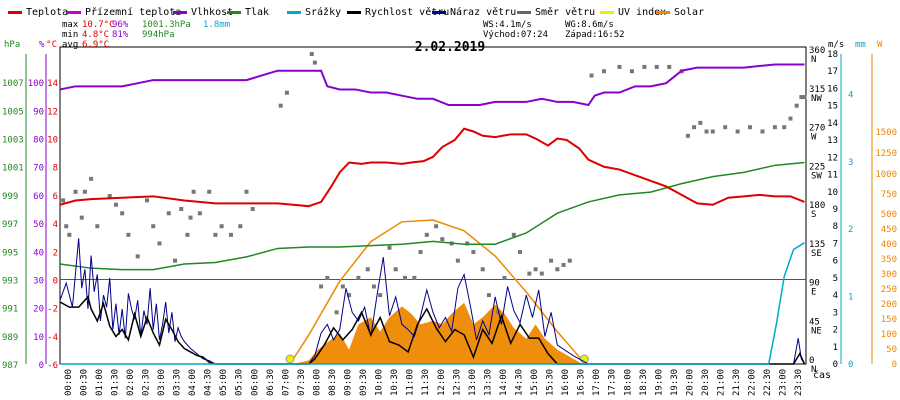 Image resolution: width=900 pixels, height=400 pixels. Describe the element at coordinates (38, 169) in the screenshot. I see `axis-tick-pct: 70` at that location.